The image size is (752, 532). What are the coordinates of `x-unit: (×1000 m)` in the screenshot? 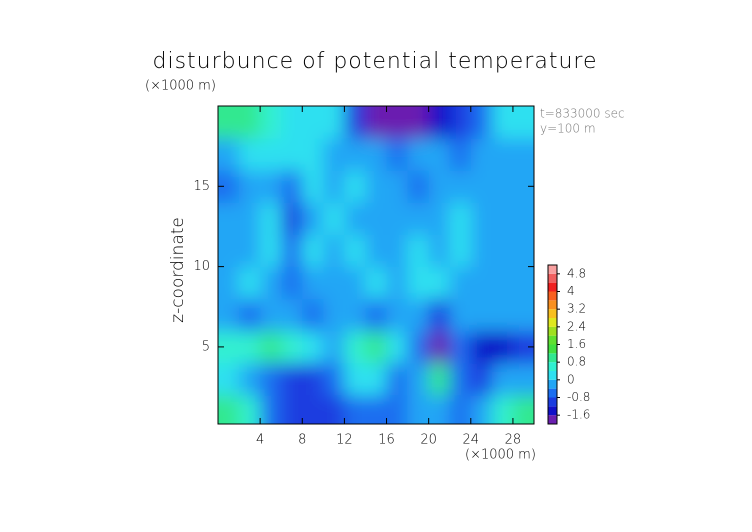 It's located at (500, 455).